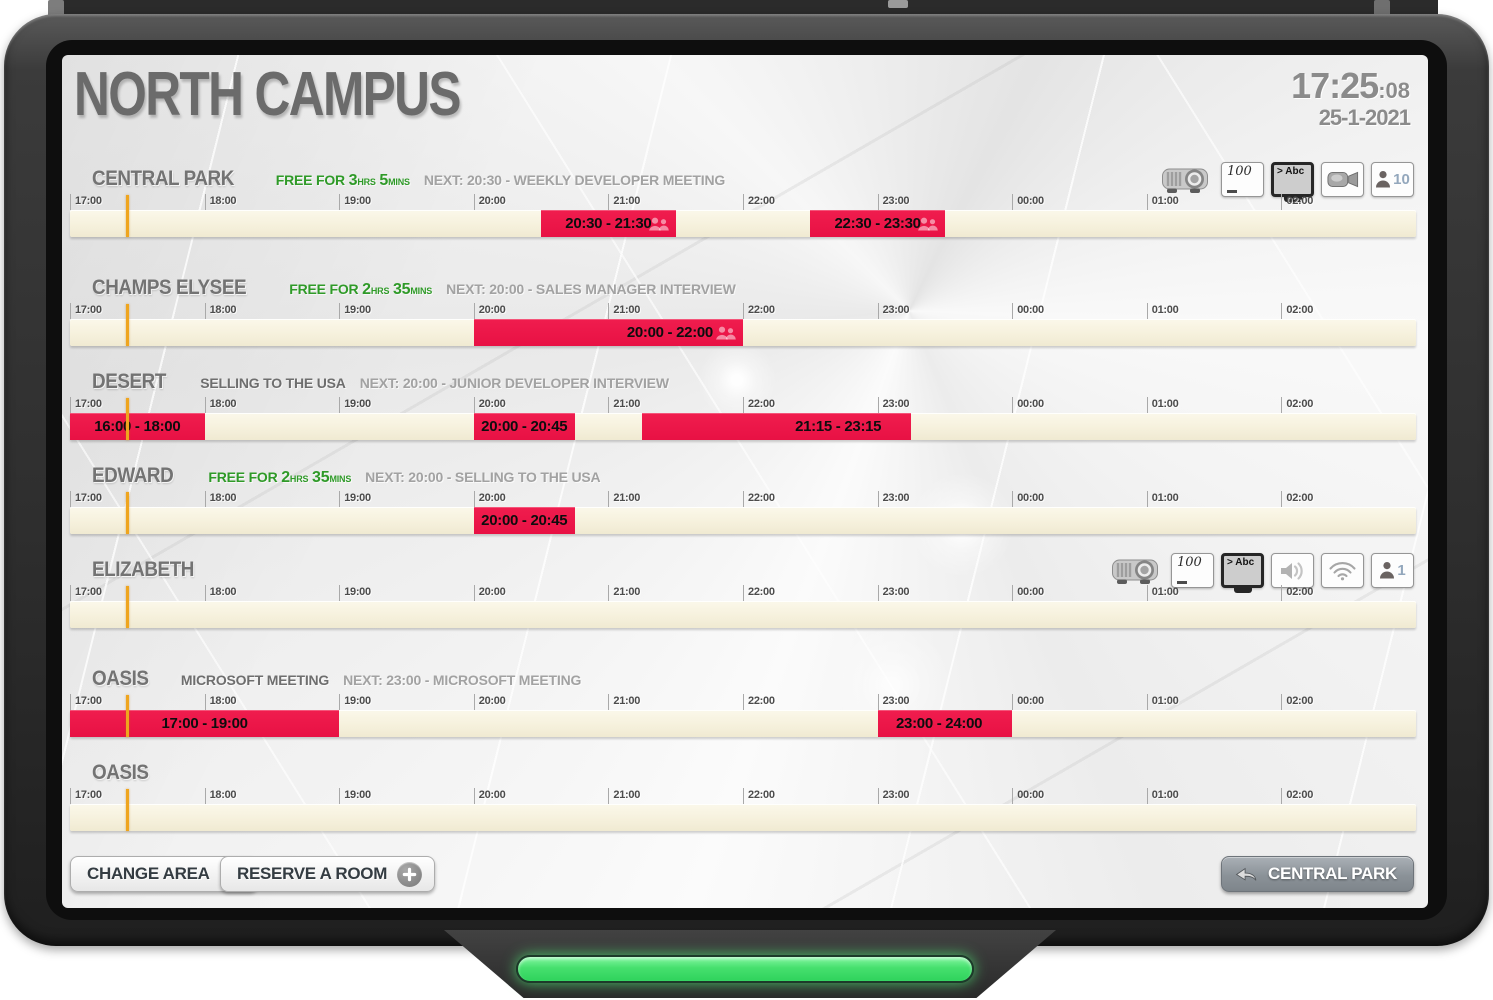 This screenshot has height=1000, width=1493. I want to click on booking-time-label: 17:00 - 19:00, so click(204, 723).